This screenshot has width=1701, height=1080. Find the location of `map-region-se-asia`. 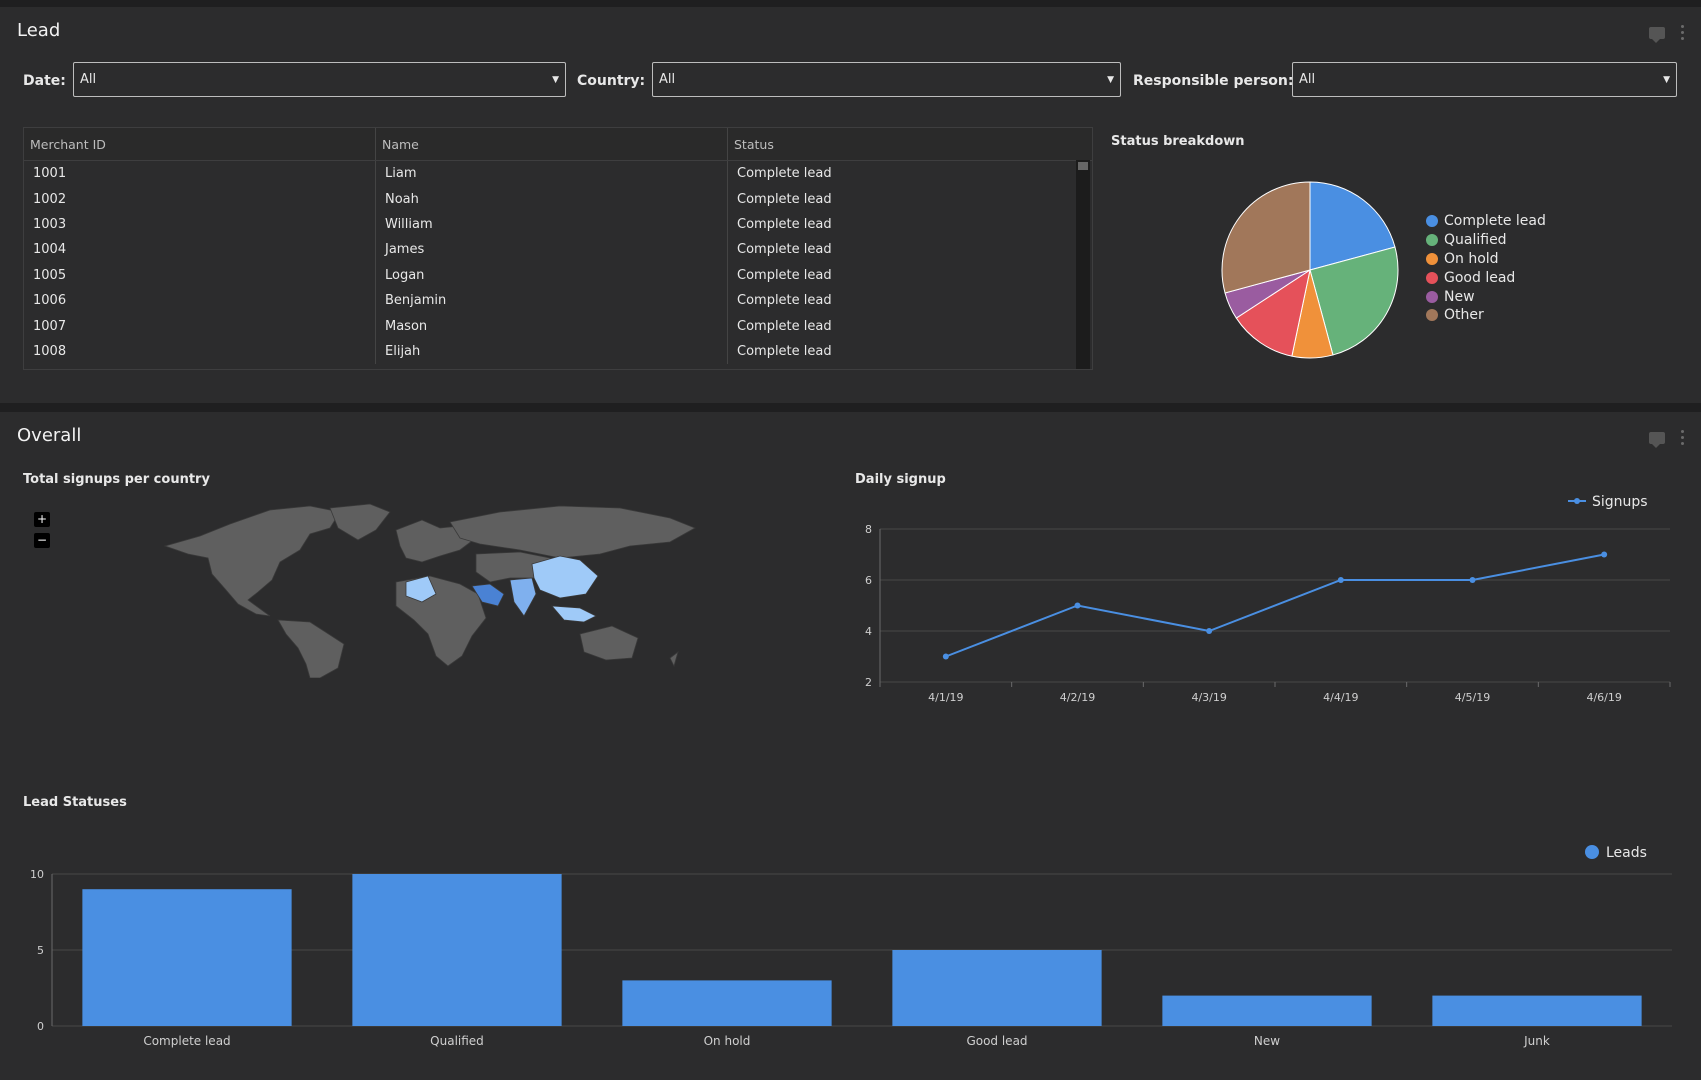

map-region-se-asia is located at coordinates (574, 614).